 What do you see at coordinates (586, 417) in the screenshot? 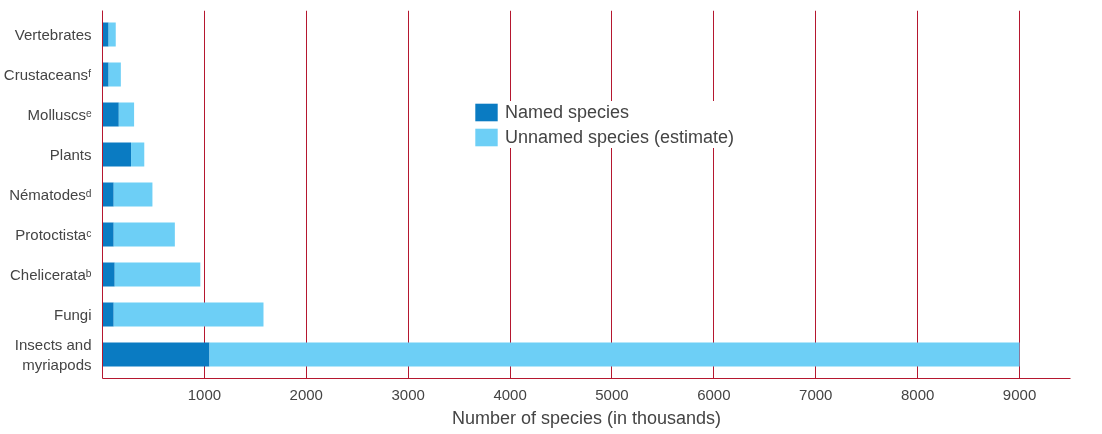
I see `x-axis-title: Number of species (in thousands)` at bounding box center [586, 417].